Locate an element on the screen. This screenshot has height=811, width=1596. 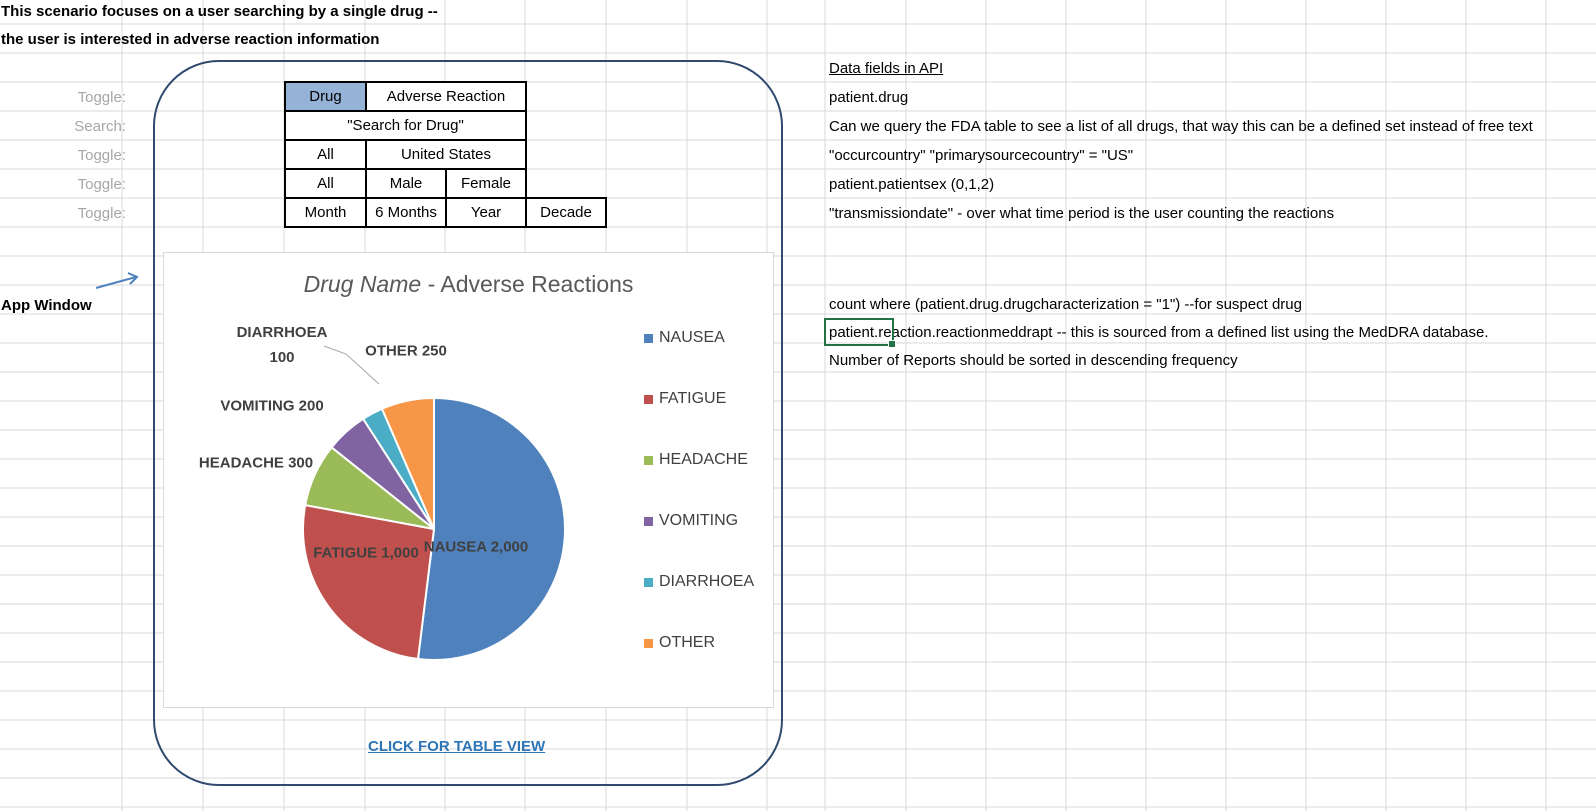
pie-chart is located at coordinates (434, 503).